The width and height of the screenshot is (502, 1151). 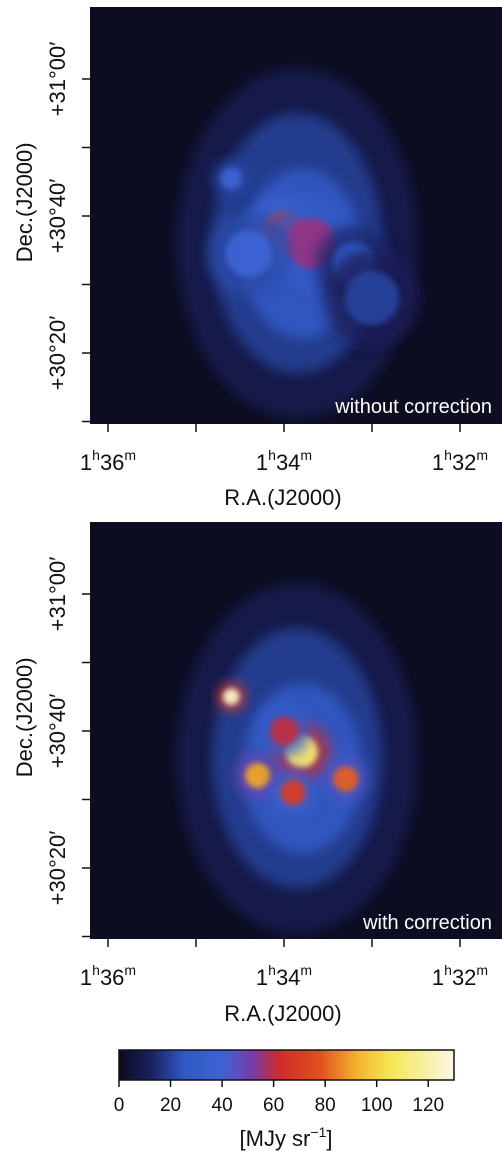 What do you see at coordinates (119, 1105) in the screenshot?
I see `colorbar-tick-label: 0` at bounding box center [119, 1105].